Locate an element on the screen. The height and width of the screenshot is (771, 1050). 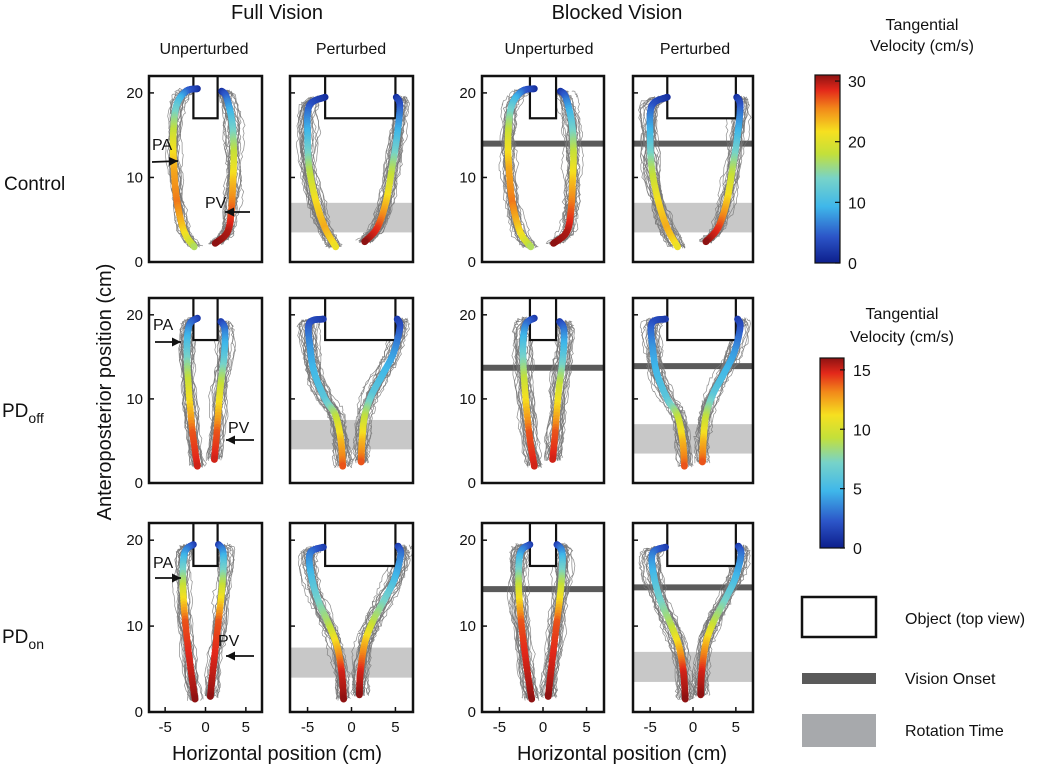
legend-marker-vision-onset is located at coordinates (839, 678).